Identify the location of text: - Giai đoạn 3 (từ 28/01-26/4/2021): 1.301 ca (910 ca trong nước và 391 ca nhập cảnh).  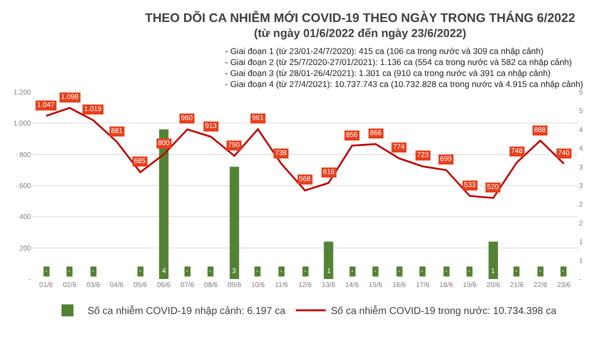
(388, 73).